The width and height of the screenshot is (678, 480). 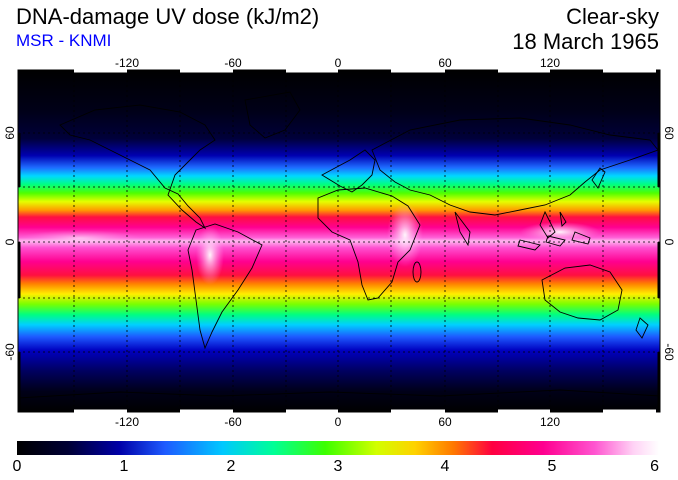 I want to click on colorbar, so click(x=338, y=448).